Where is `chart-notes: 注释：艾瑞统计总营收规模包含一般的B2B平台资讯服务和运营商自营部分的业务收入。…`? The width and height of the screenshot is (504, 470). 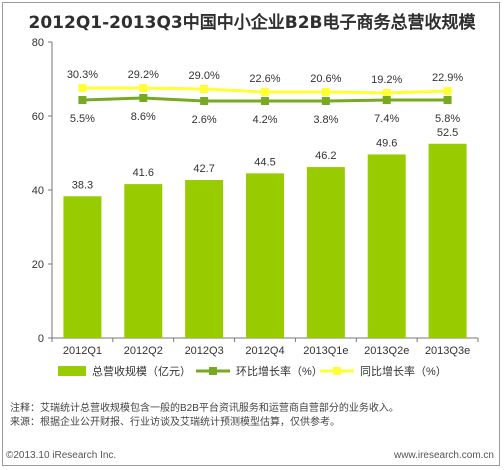 chart-notes: 注释：艾瑞统计总营收规模包含一般的B2B平台资讯服务和运营商自营部分的业务收入。… is located at coordinates (252, 416).